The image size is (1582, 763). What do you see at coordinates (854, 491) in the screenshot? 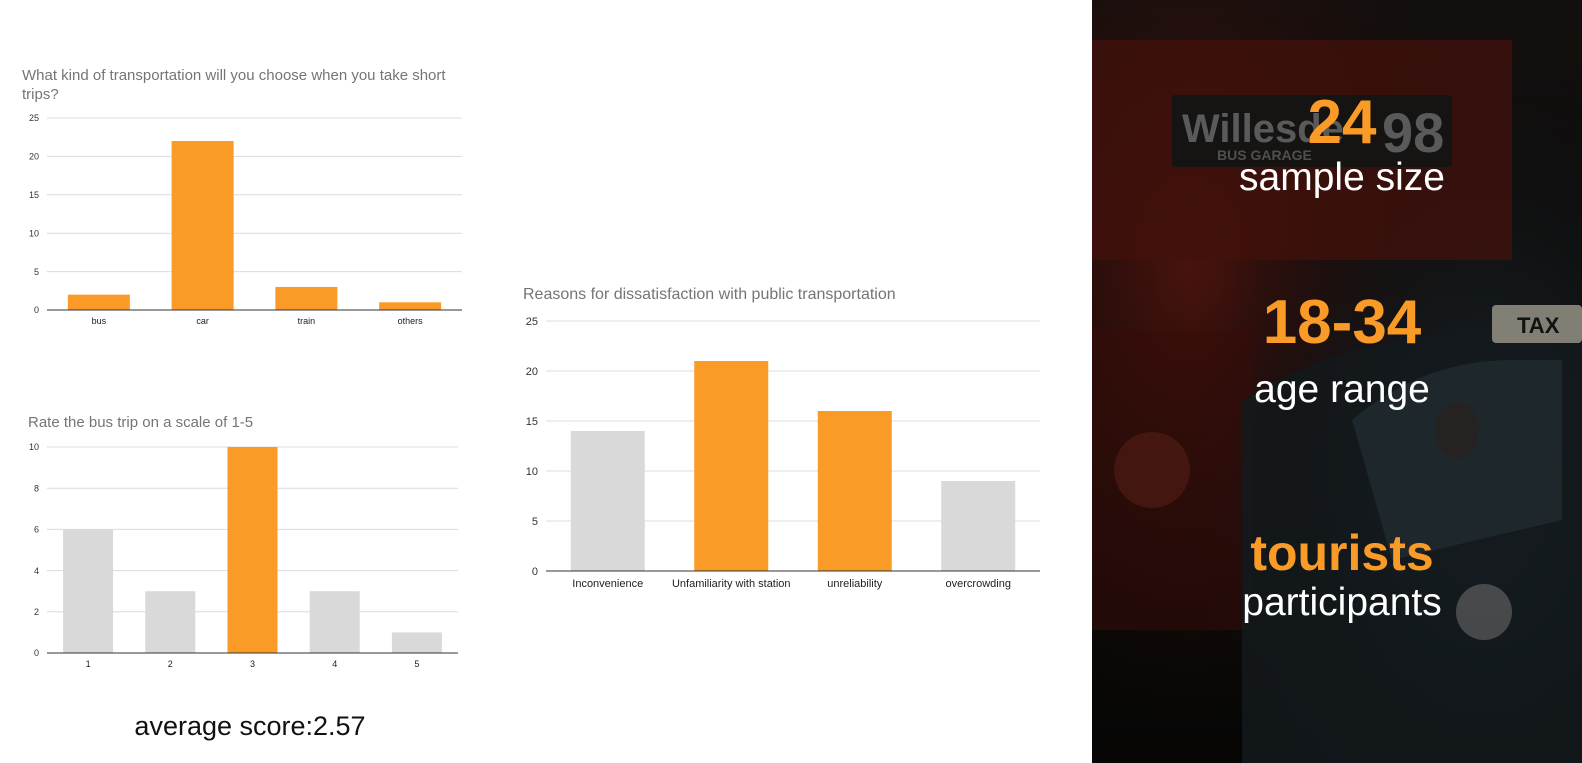
I see `bar-unreliability` at bounding box center [854, 491].